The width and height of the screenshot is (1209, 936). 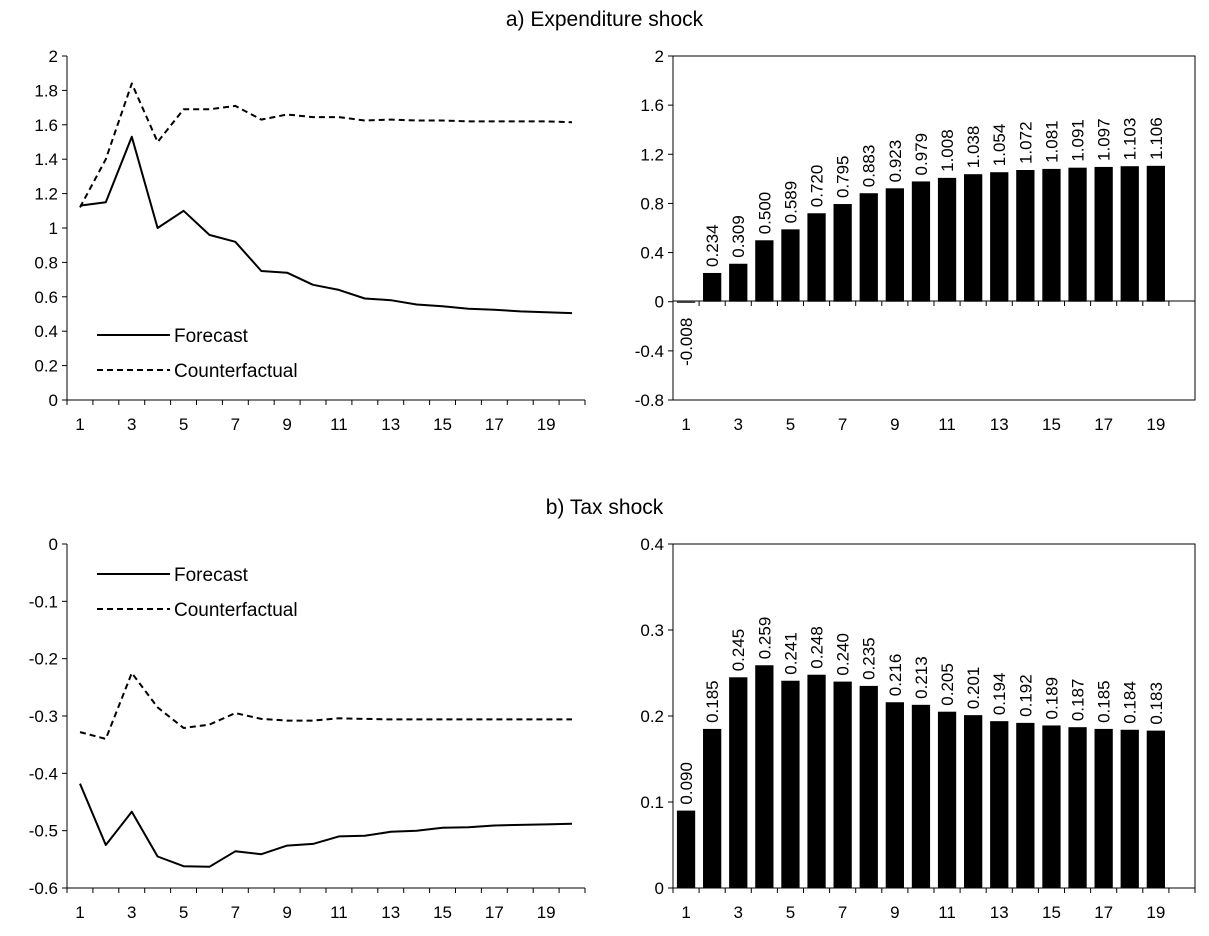 What do you see at coordinates (1025, 142) in the screenshot?
I see `data-label: 1.072` at bounding box center [1025, 142].